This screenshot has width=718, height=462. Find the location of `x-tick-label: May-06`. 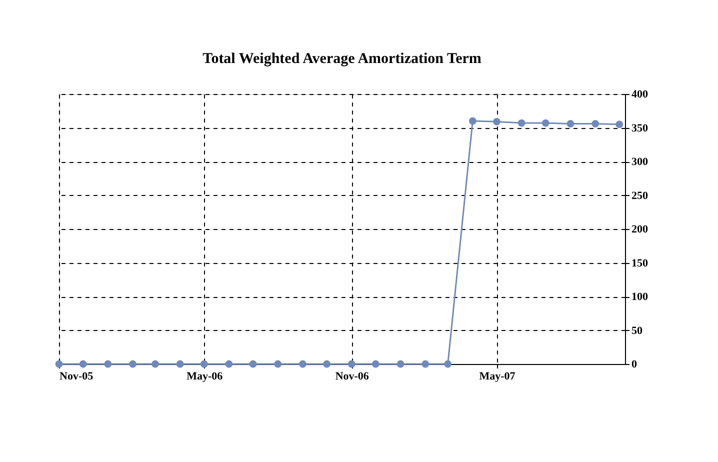

x-tick-label: May-06 is located at coordinates (205, 376).